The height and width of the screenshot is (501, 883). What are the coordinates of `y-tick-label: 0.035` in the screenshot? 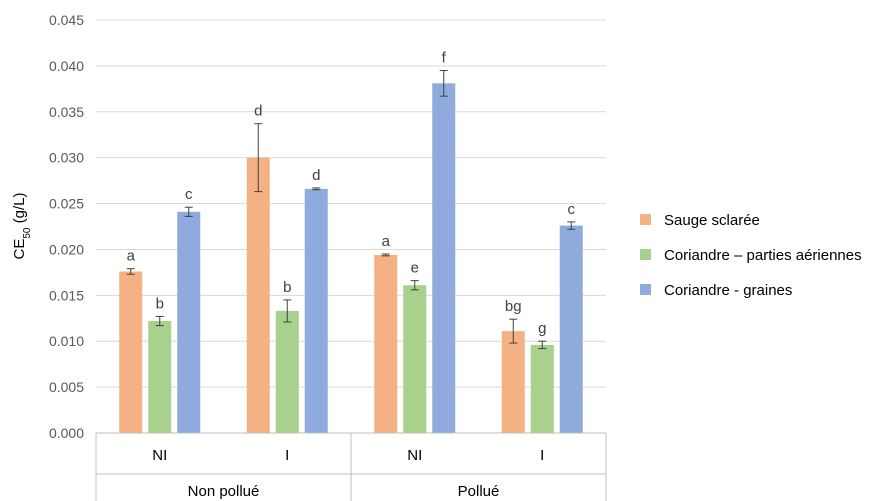 It's located at (66, 112).